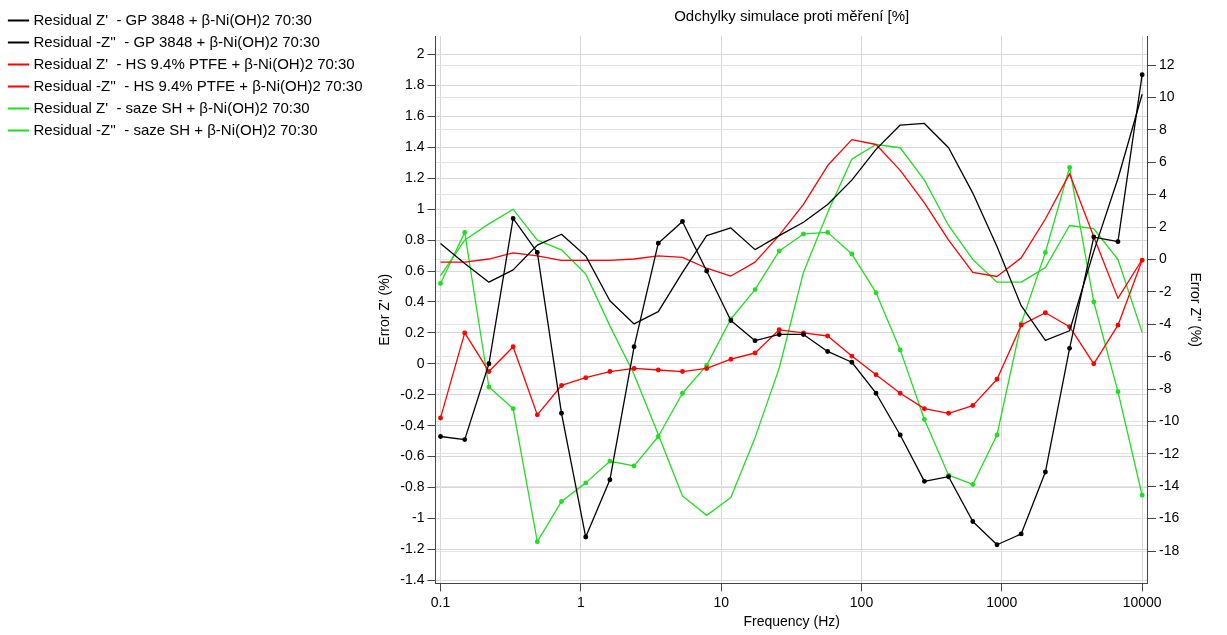 This screenshot has width=1227, height=635. What do you see at coordinates (791, 621) in the screenshot?
I see `x-axis-title: Frequency (Hz)` at bounding box center [791, 621].